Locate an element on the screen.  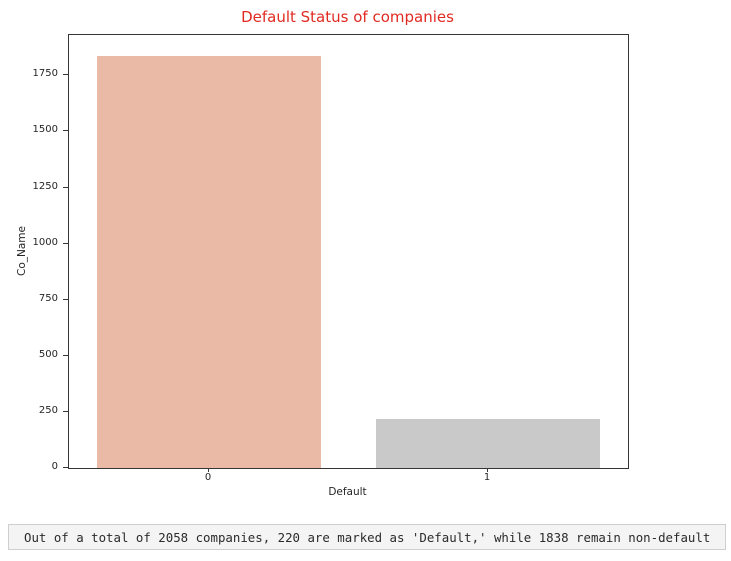
y-tick-label: 1750 is located at coordinates (45, 73).